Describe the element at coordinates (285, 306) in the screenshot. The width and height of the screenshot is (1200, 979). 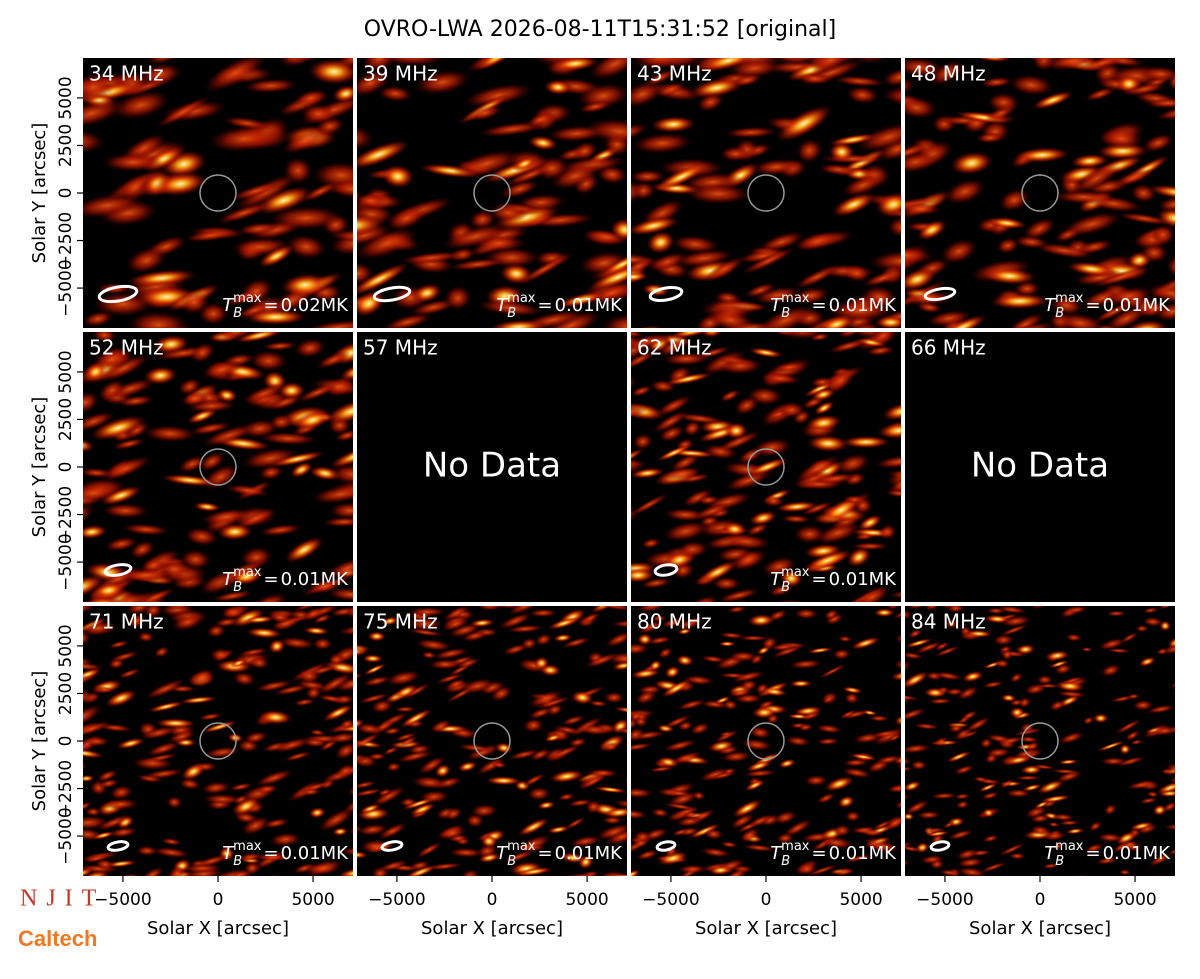
I see `tb-max-label: TBmax = 0.02MK` at that location.